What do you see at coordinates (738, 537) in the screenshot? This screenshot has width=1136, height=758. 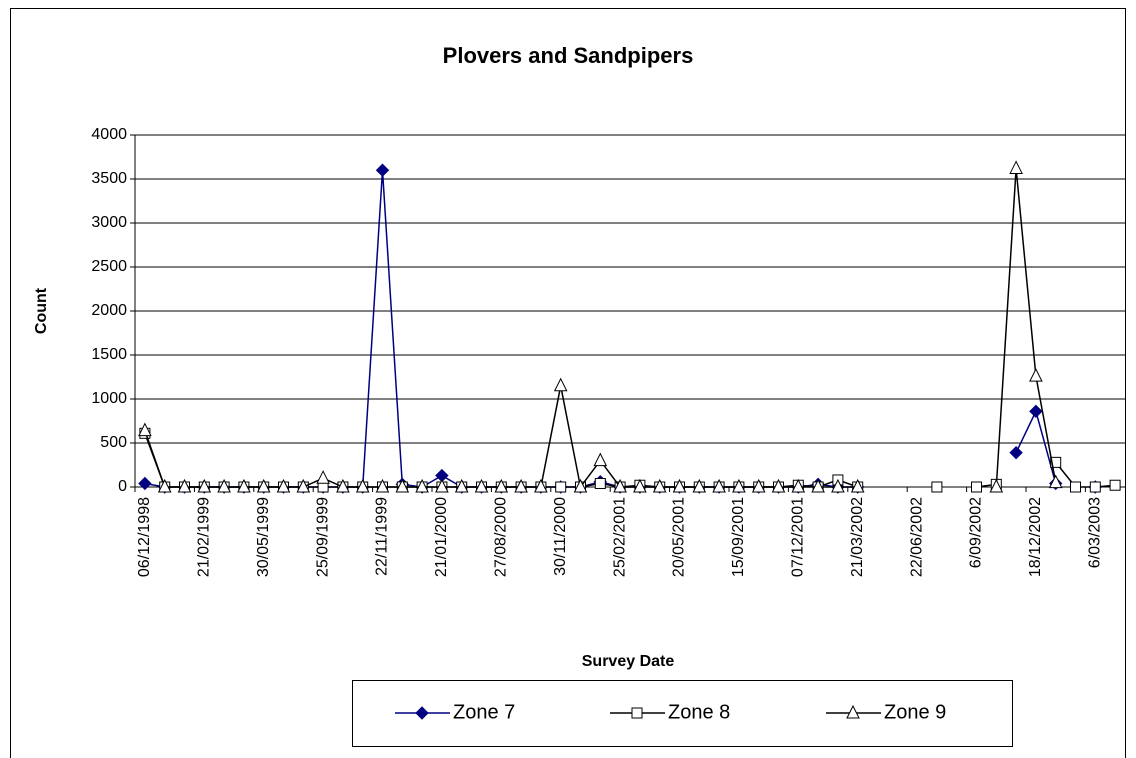 I see `x-tick-label: 15/09/2001` at bounding box center [738, 537].